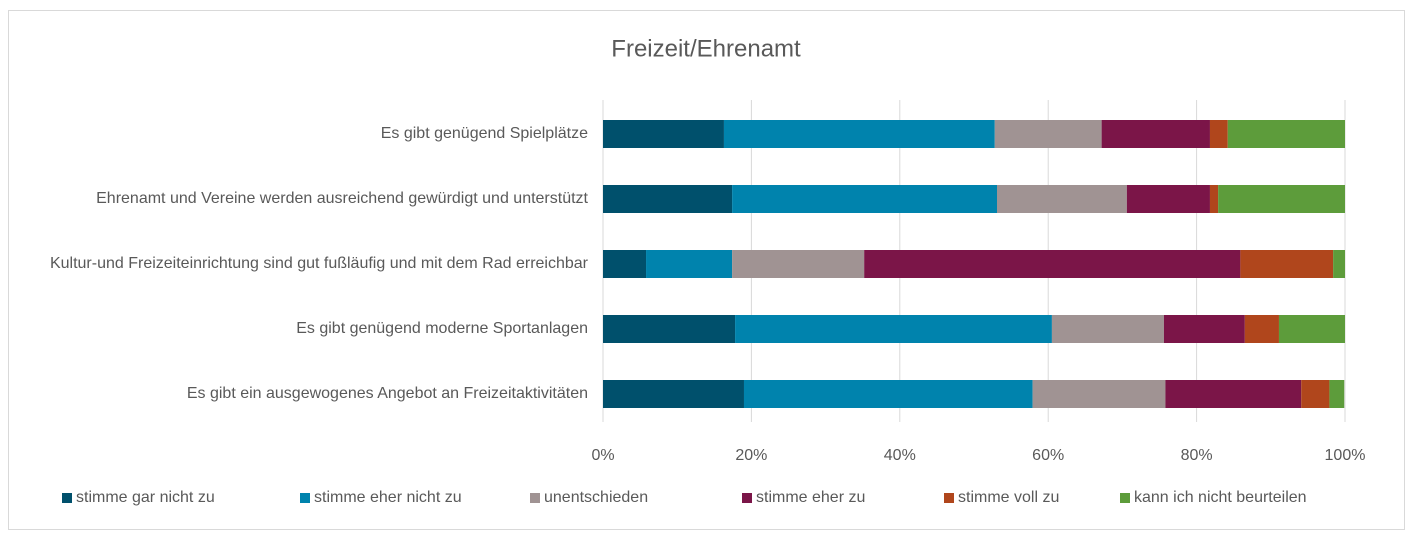 The image size is (1413, 534). I want to click on legend-label: stimme eher zu, so click(810, 497).